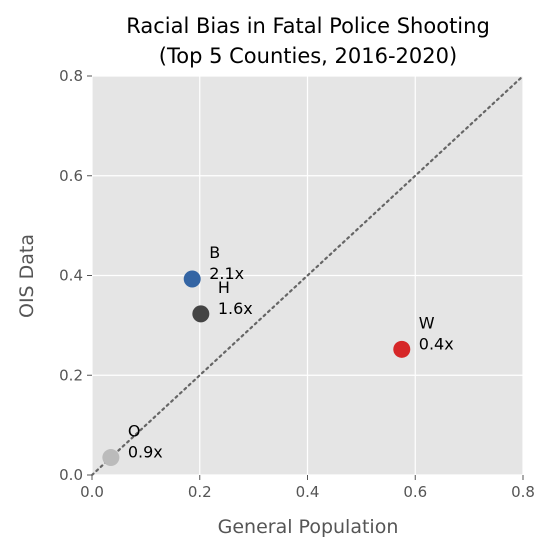 The height and width of the screenshot is (559, 554). Describe the element at coordinates (214, 252) in the screenshot. I see `point-label-b: B` at that location.